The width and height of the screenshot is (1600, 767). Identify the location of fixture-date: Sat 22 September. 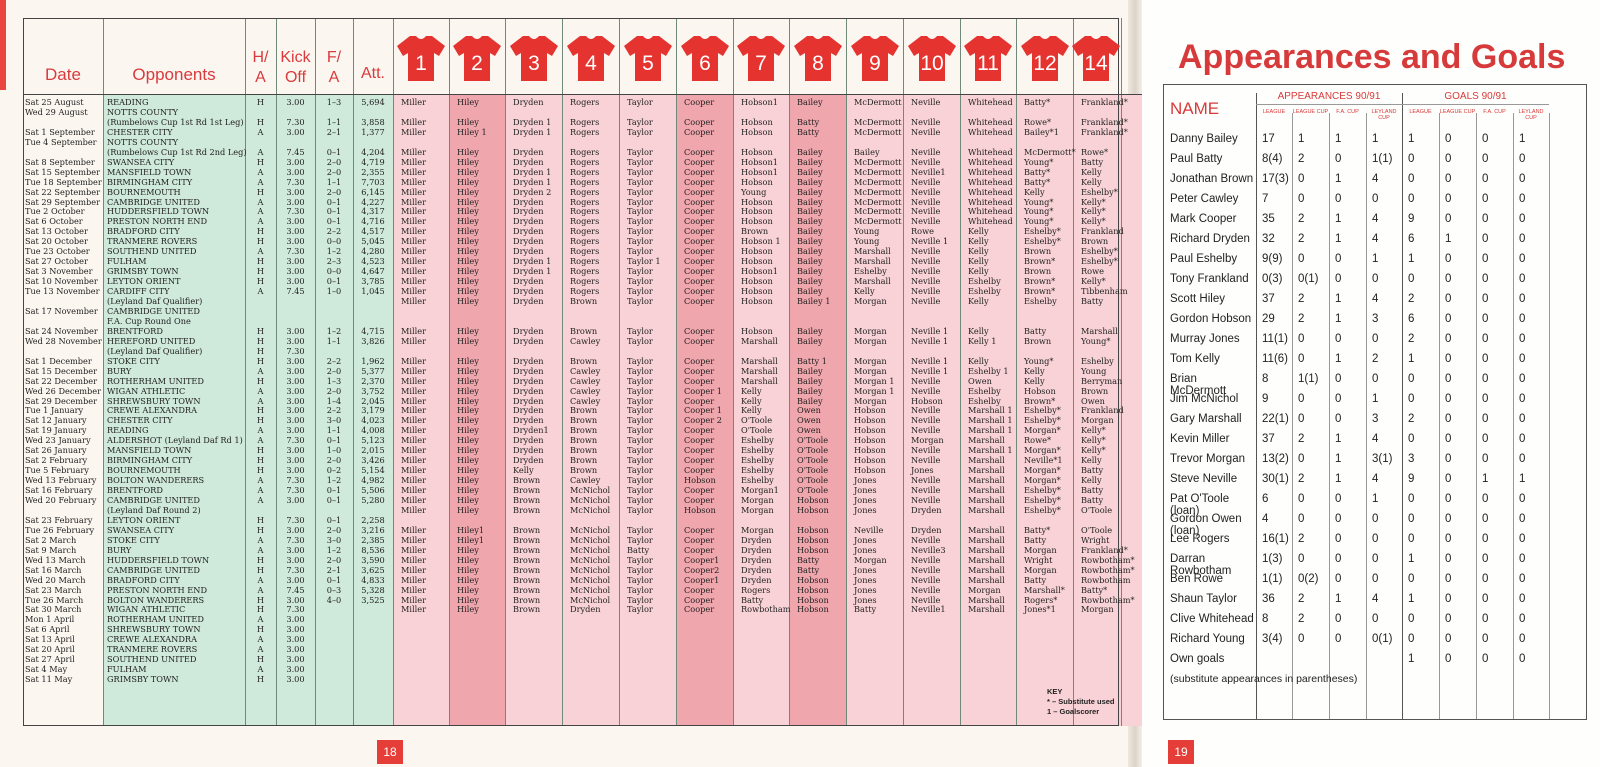
(62, 191).